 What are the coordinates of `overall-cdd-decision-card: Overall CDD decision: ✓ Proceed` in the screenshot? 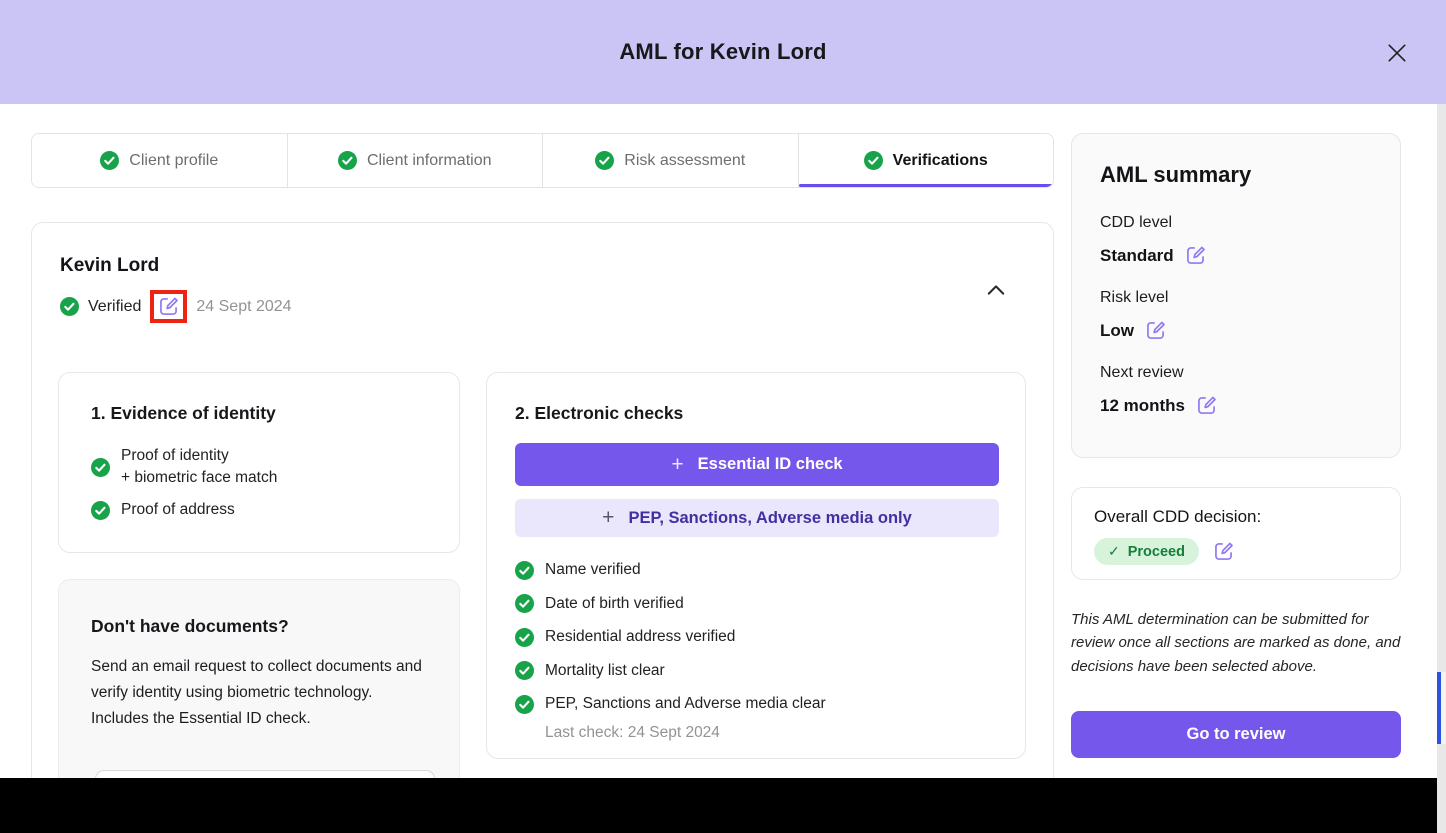 It's located at (1236, 533).